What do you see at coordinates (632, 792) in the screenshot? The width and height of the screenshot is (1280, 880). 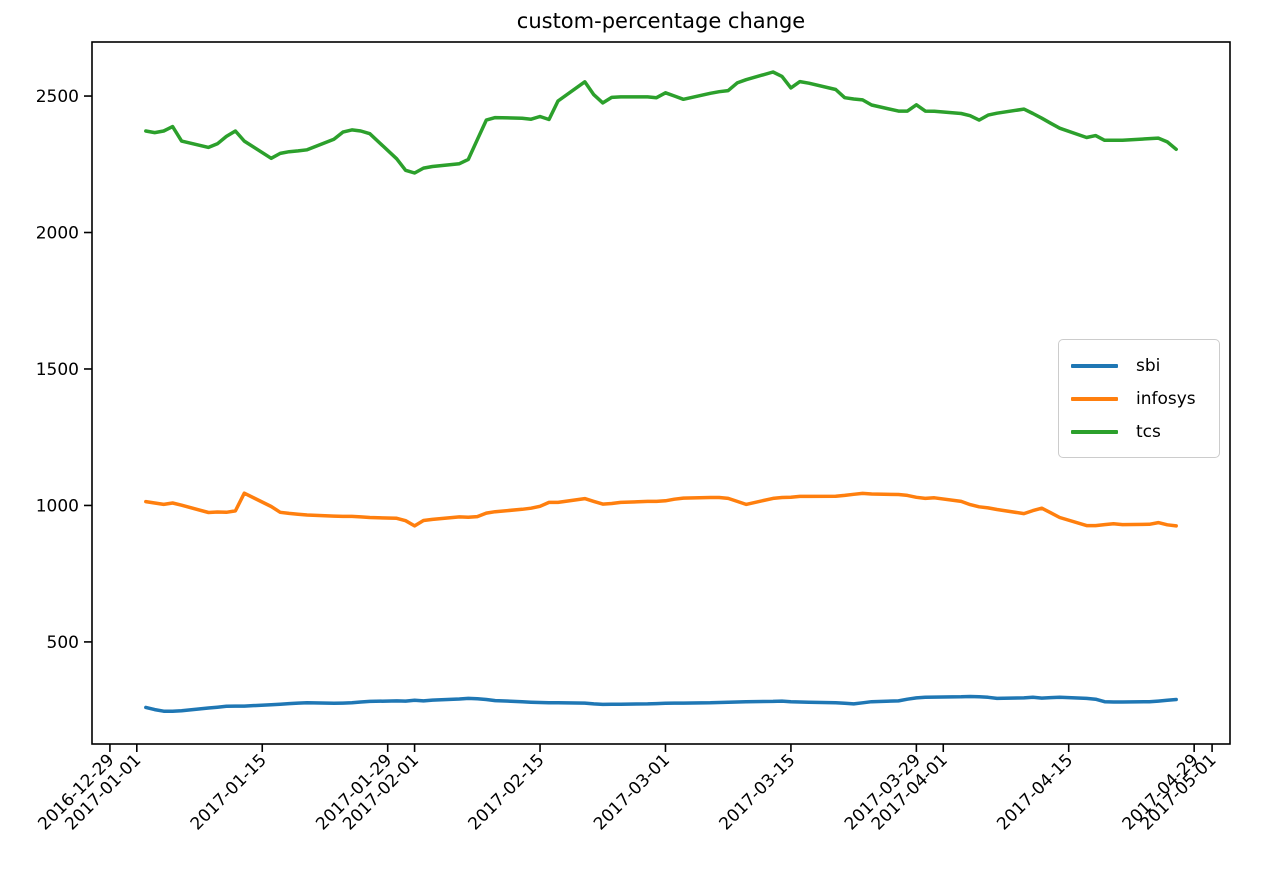 I see `svg-text: 2017-03-01` at bounding box center [632, 792].